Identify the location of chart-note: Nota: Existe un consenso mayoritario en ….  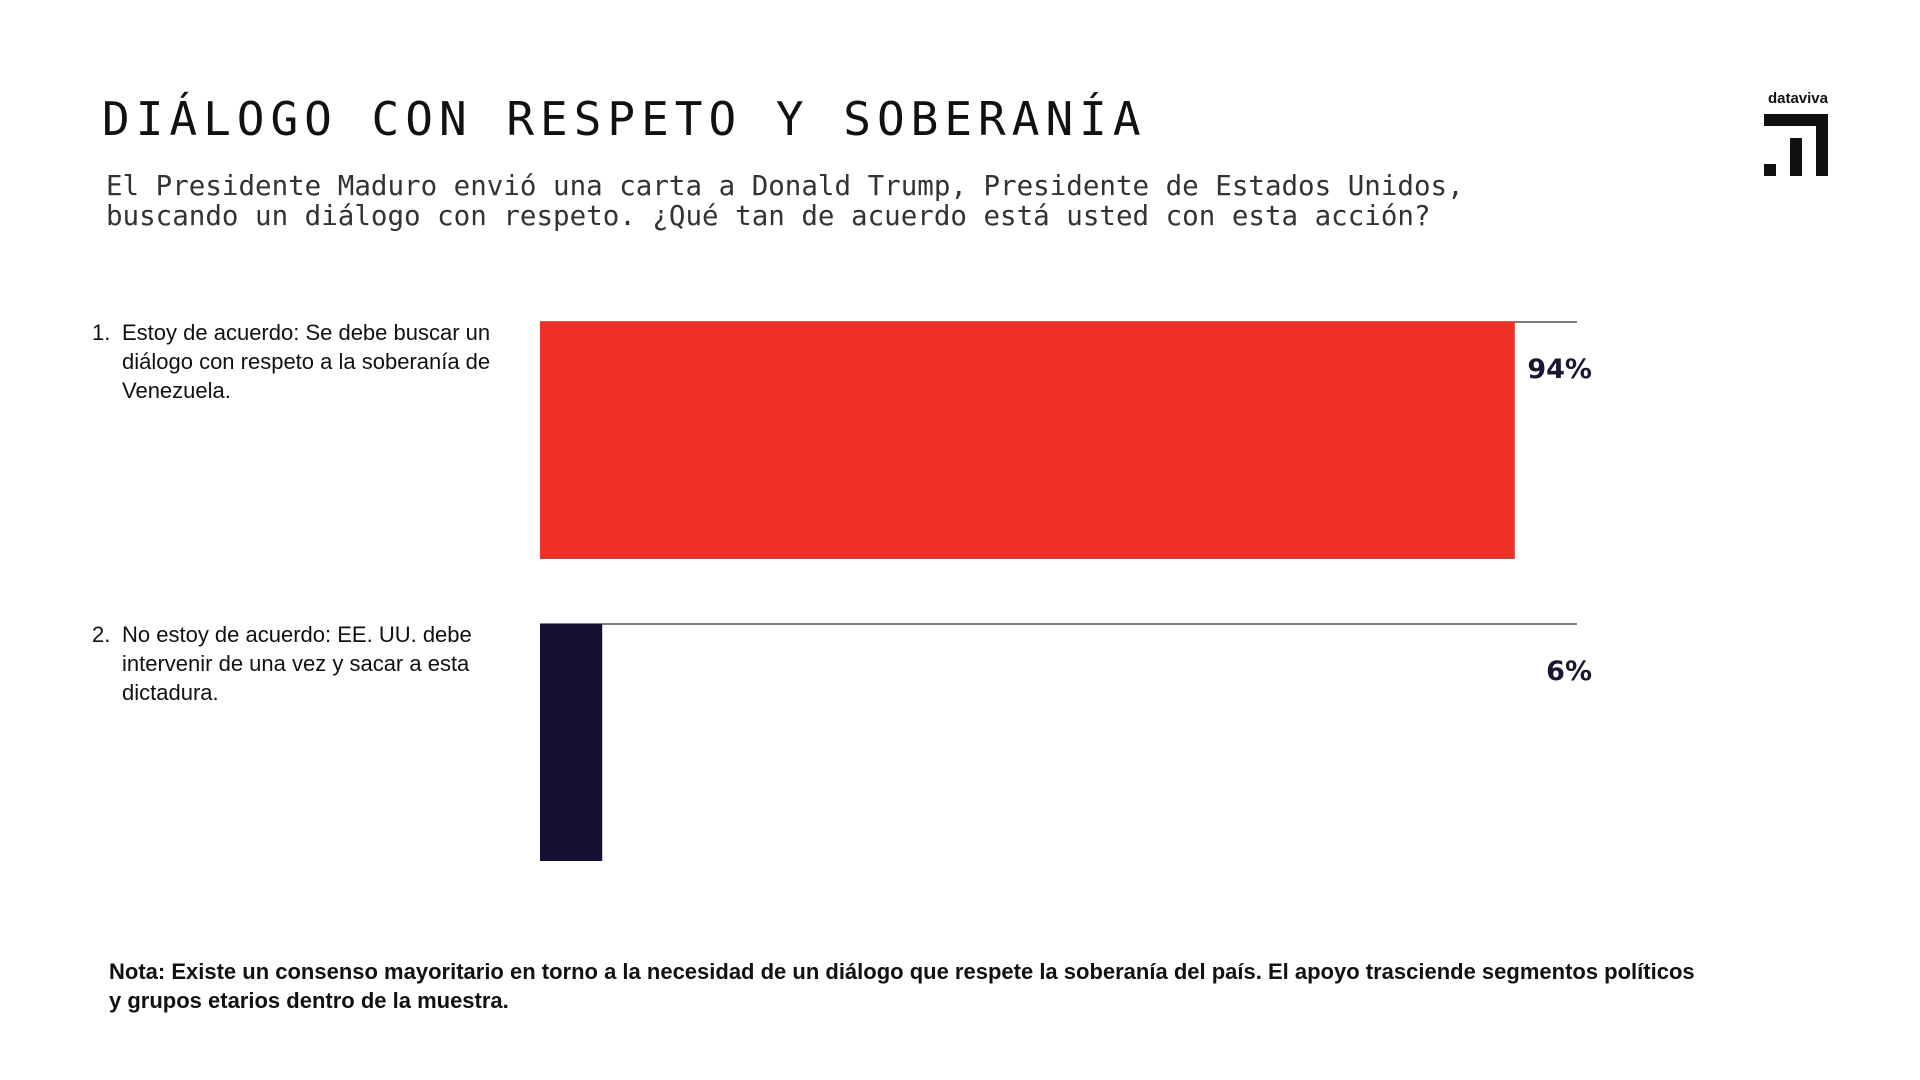
(902, 986).